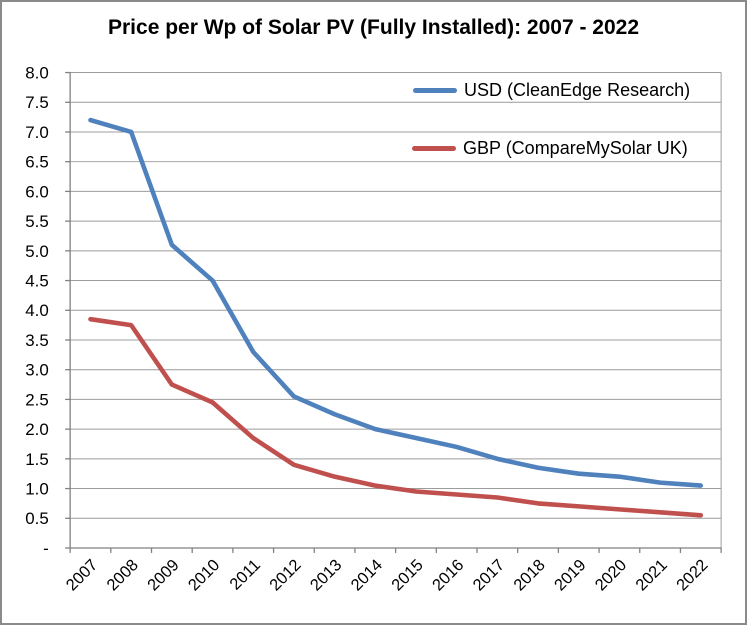 The width and height of the screenshot is (747, 625). What do you see at coordinates (692, 575) in the screenshot?
I see `x-tick-label: 2022` at bounding box center [692, 575].